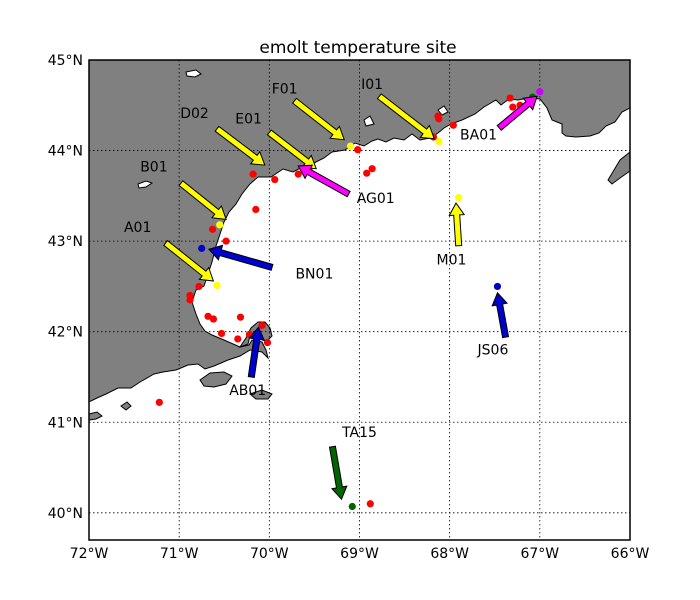 This screenshot has height=600, width=700. I want to click on x-tick-label: 69°W, so click(359, 554).